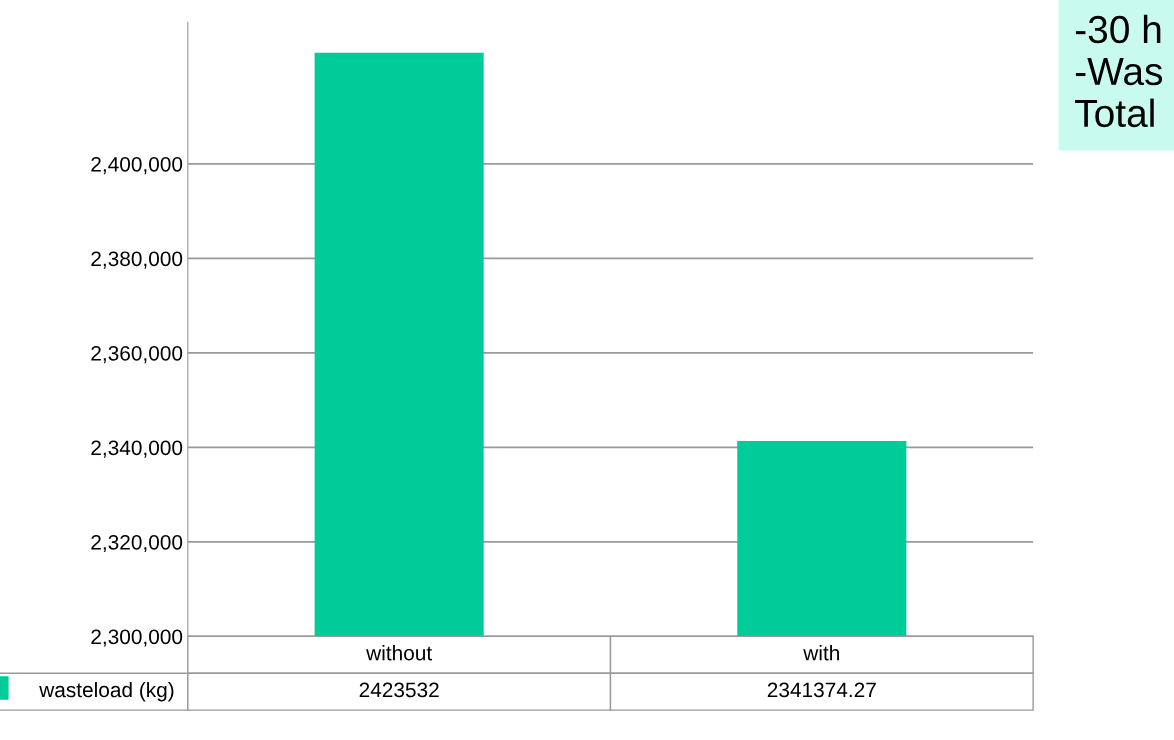  Describe the element at coordinates (821, 653) in the screenshot. I see `x-tick-label: with` at that location.